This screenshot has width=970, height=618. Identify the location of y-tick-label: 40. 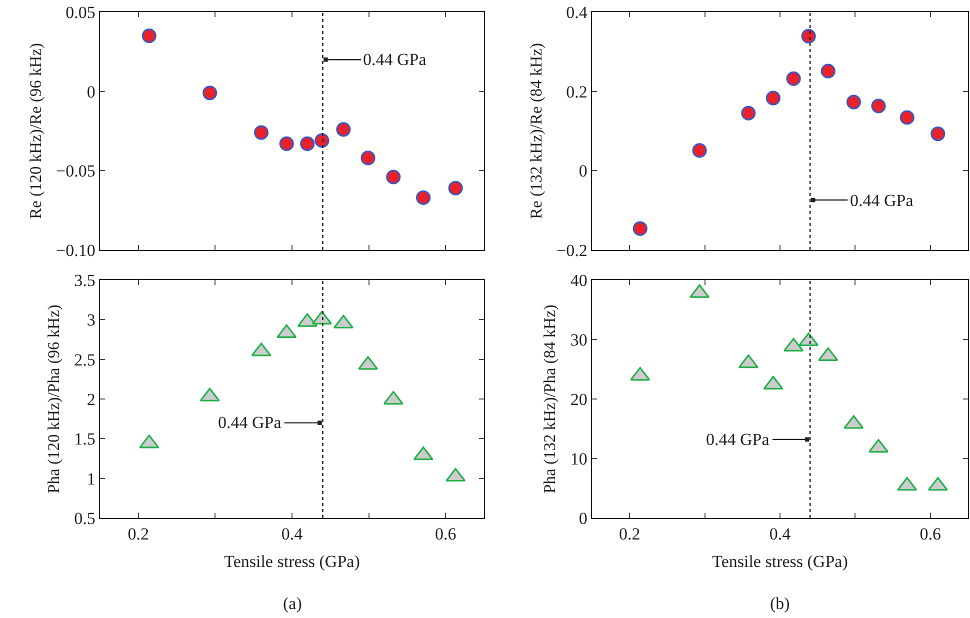
(579, 280).